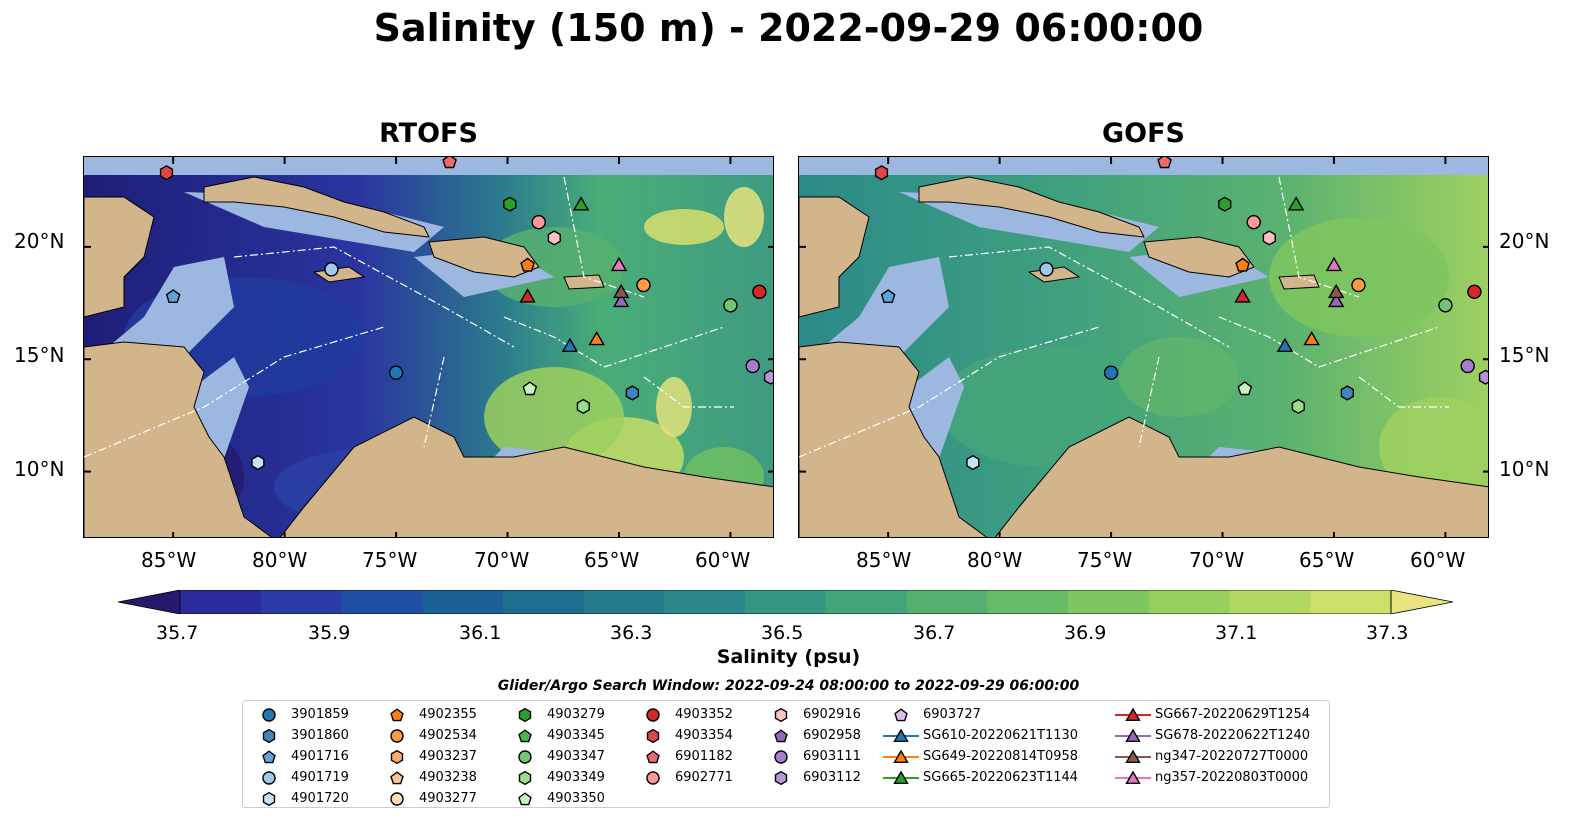 Image resolution: width=1577 pixels, height=826 pixels. What do you see at coordinates (704, 756) in the screenshot?
I see `legend-label: 6901182` at bounding box center [704, 756].